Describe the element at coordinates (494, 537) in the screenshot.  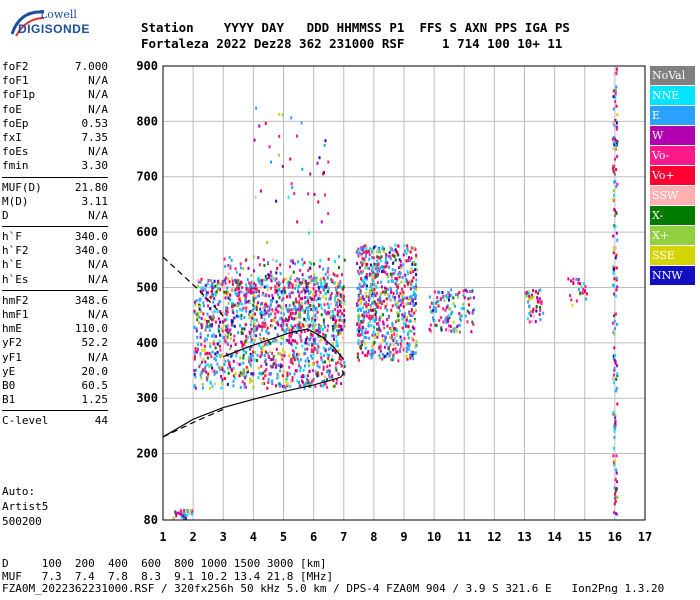
I see `x-tick-label: 12` at that location.